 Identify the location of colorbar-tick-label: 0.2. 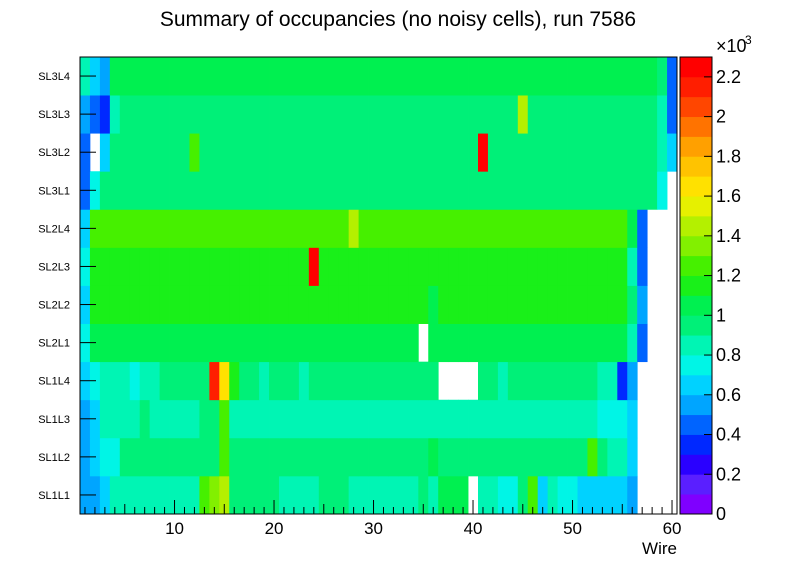
(728, 474).